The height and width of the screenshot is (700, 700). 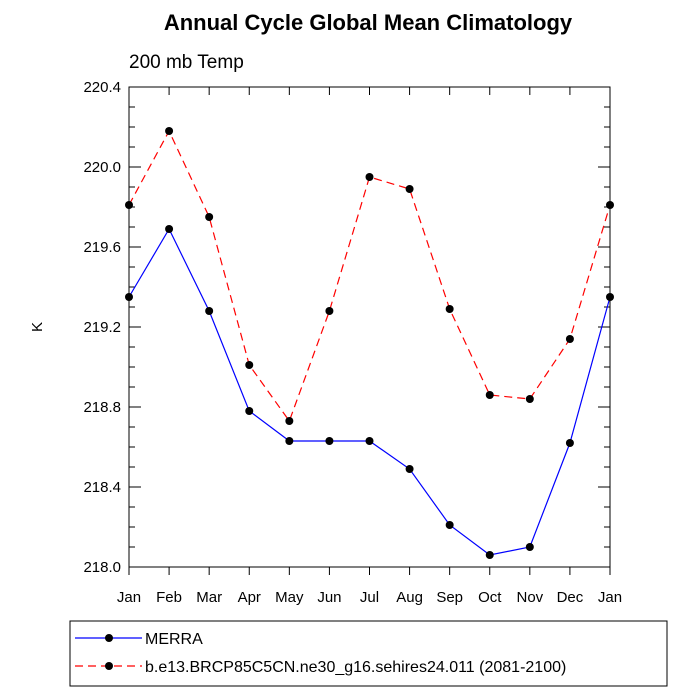 What do you see at coordinates (209, 597) in the screenshot?
I see `x-tick-label: Mar` at bounding box center [209, 597].